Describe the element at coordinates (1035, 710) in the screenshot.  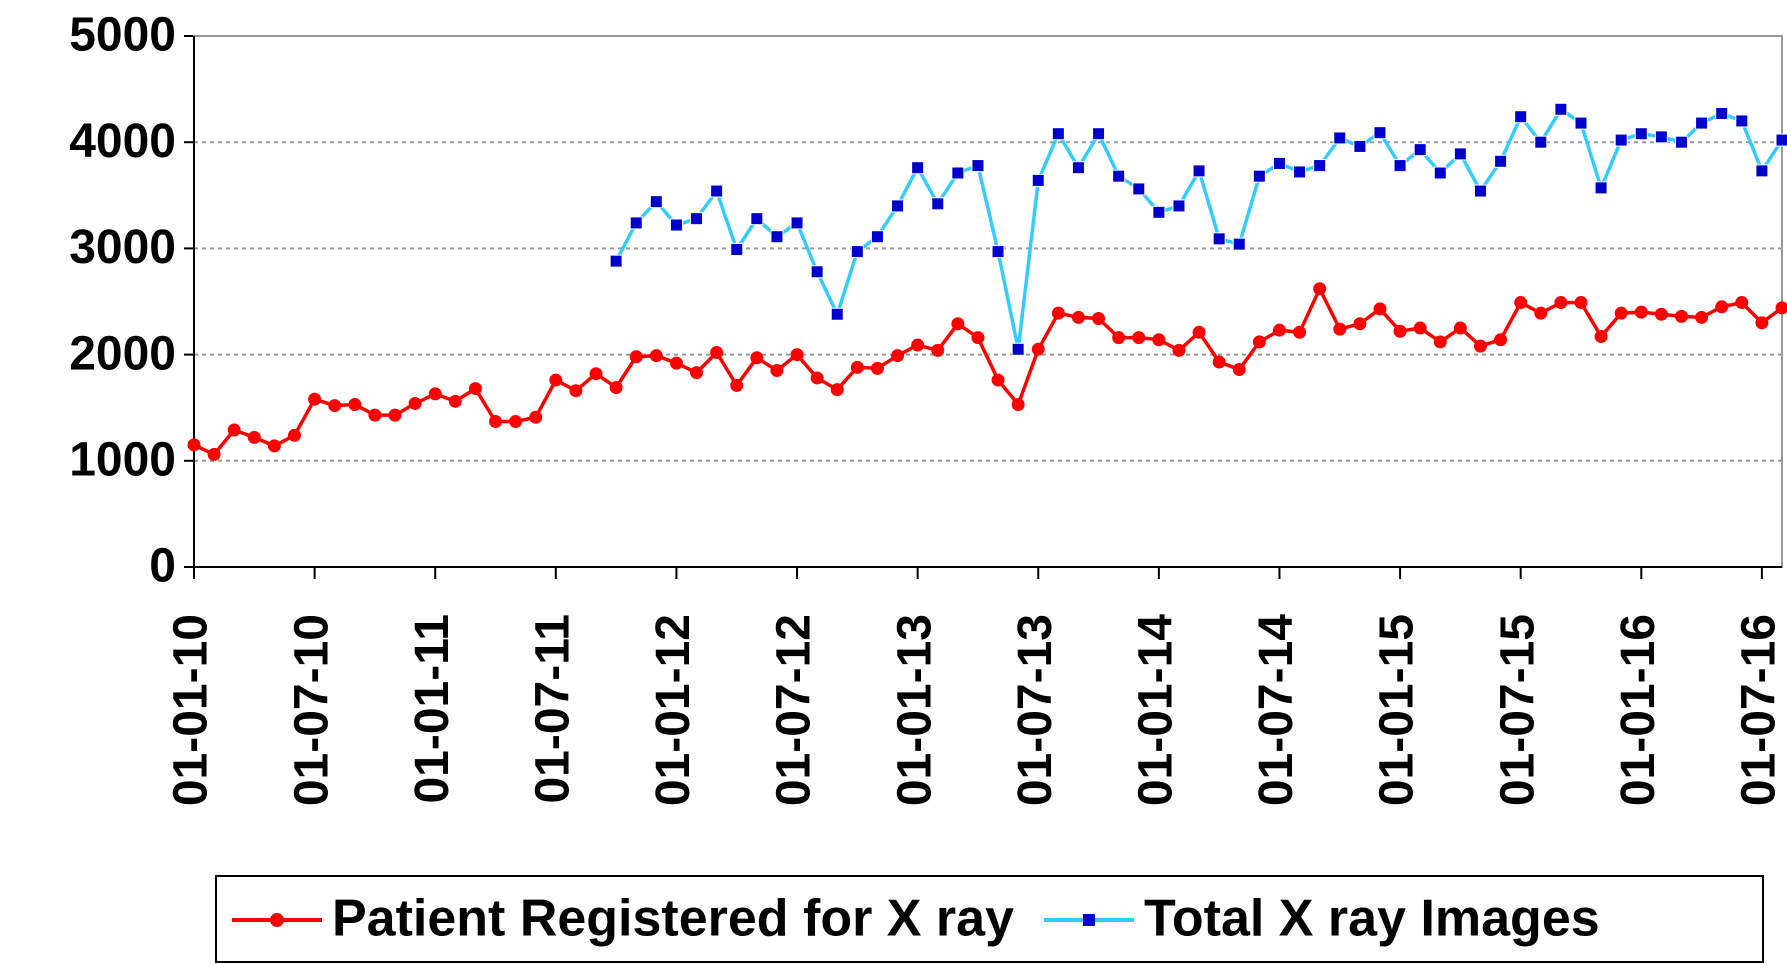
I see `x-tick-label: 01-07-13` at that location.